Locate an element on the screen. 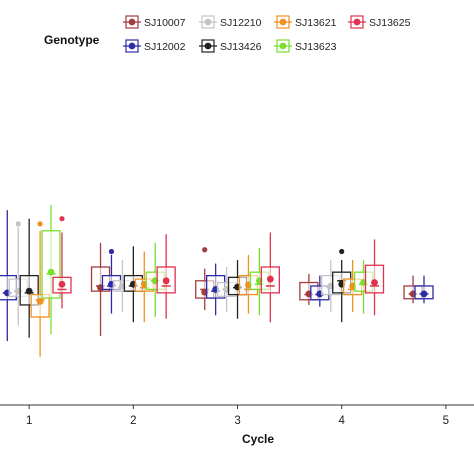 The width and height of the screenshot is (474, 474). x-tick-label-1: 1 is located at coordinates (29, 421).